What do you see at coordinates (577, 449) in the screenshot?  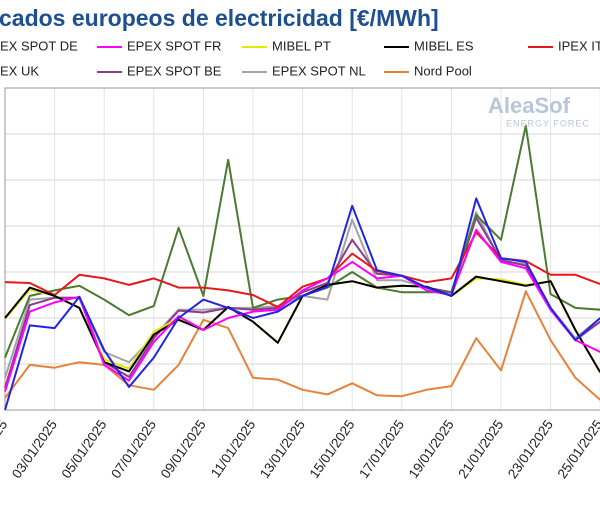 I see `x-tick-label: 25/01/2025` at bounding box center [577, 449].